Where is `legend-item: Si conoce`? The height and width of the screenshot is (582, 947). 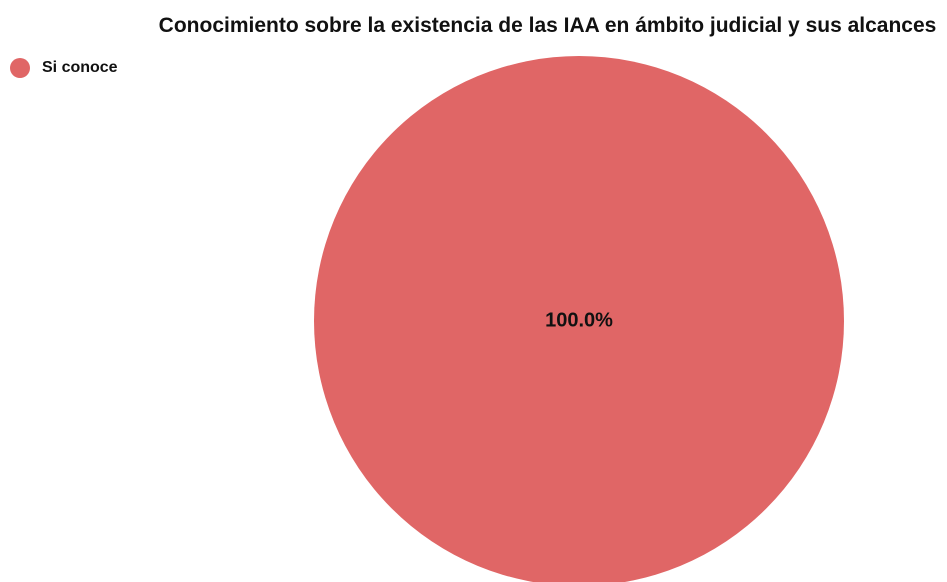
legend-item: Si conoce is located at coordinates (64, 68).